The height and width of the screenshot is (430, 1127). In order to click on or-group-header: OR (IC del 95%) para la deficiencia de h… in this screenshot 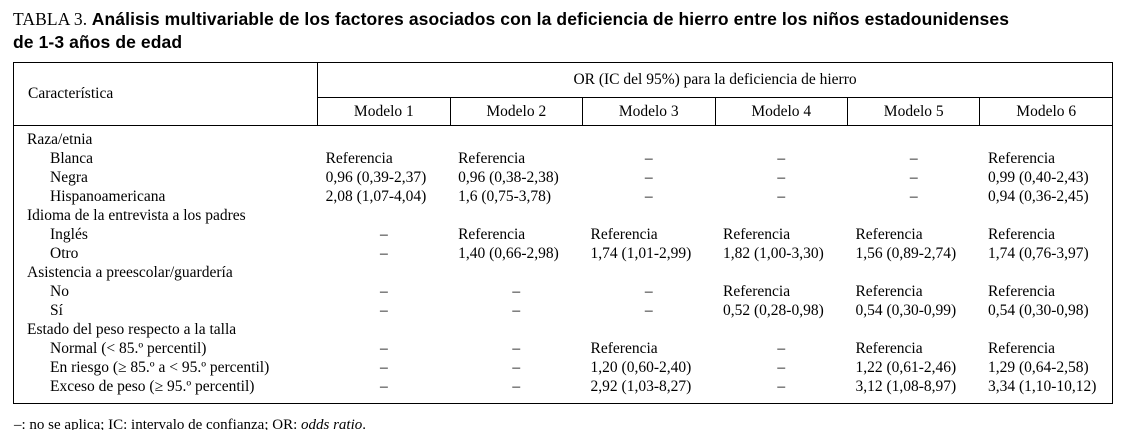, I will do `click(715, 80)`.